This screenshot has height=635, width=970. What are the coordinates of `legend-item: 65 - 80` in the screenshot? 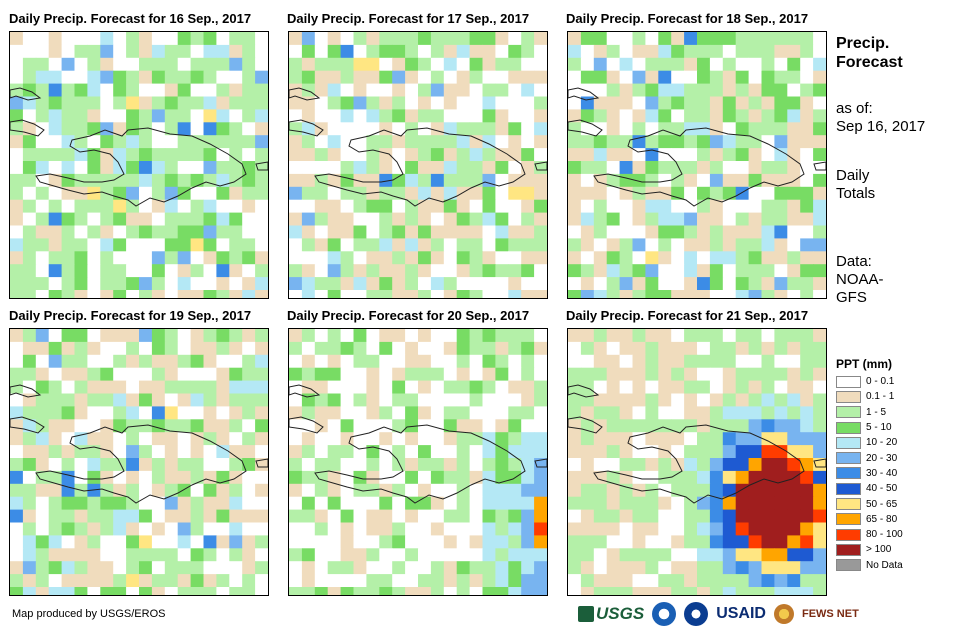 It's located at (869, 519).